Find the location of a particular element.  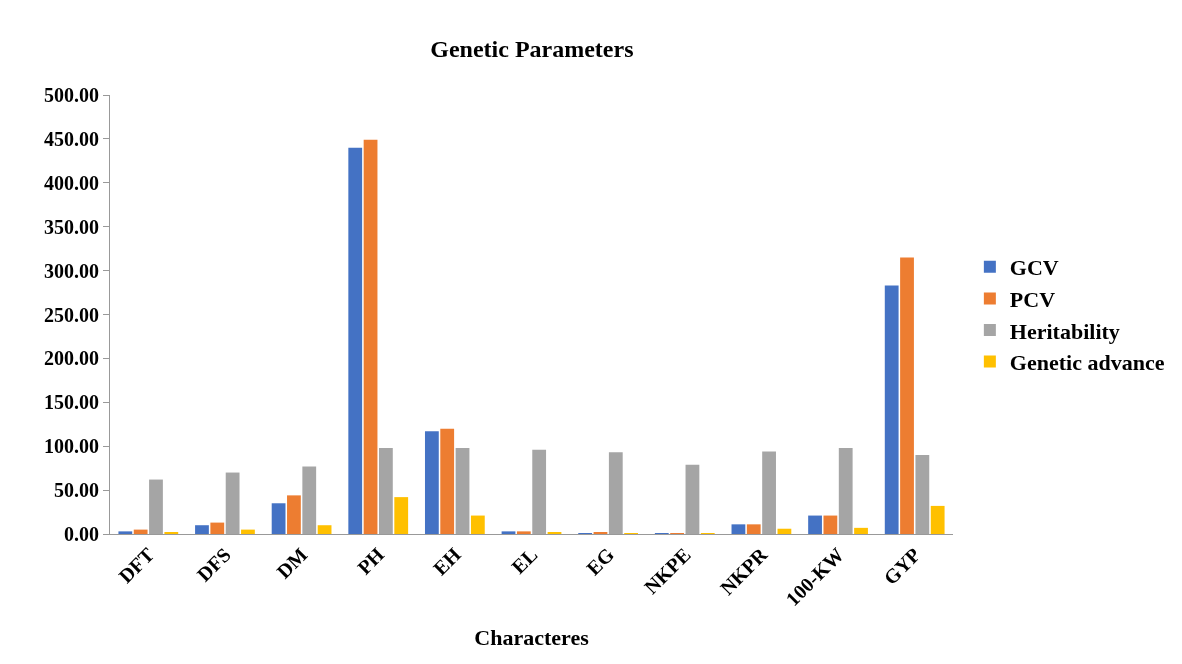

y-tick-label: 450.00 is located at coordinates (71, 138).